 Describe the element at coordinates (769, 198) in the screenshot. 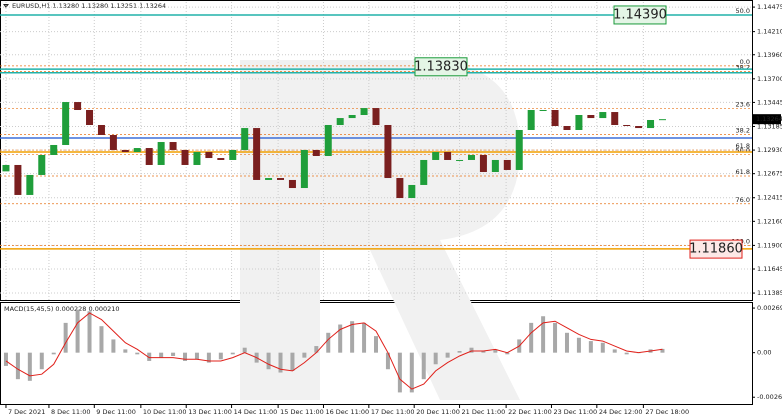

I see `y-tick-label: 1.12415` at that location.